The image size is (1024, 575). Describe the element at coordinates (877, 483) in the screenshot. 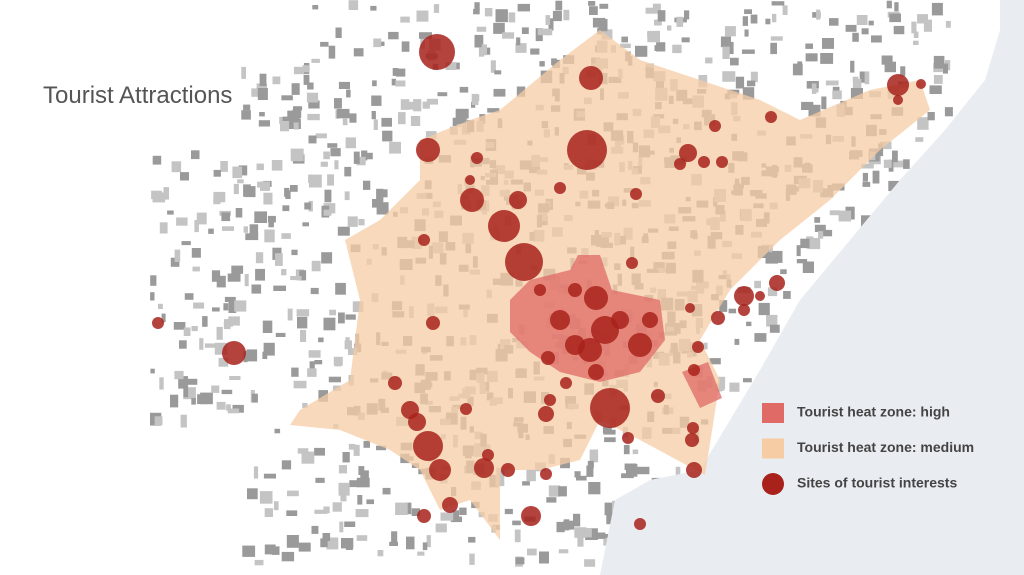

I see `legend-label: Sites of tourist interests` at that location.